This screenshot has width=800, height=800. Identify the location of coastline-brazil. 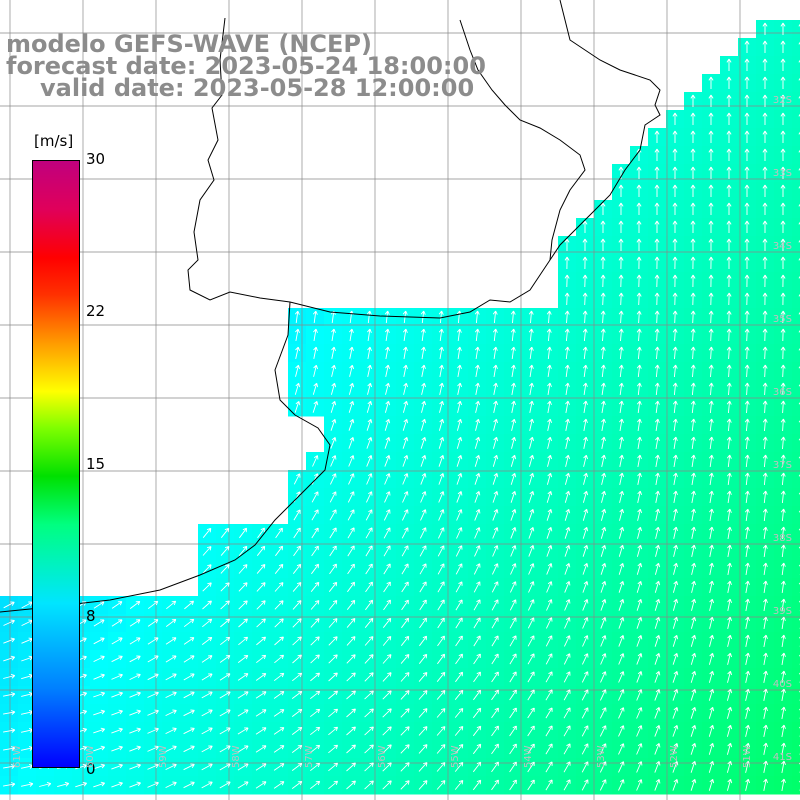
(605, 130).